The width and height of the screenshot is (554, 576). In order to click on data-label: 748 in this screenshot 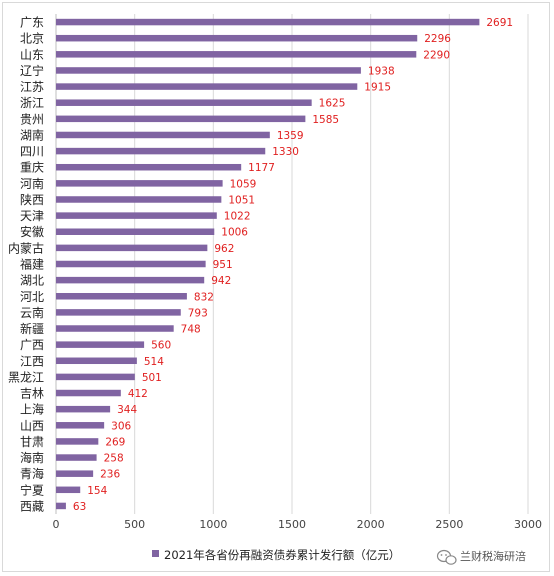, I will do `click(191, 330)`.